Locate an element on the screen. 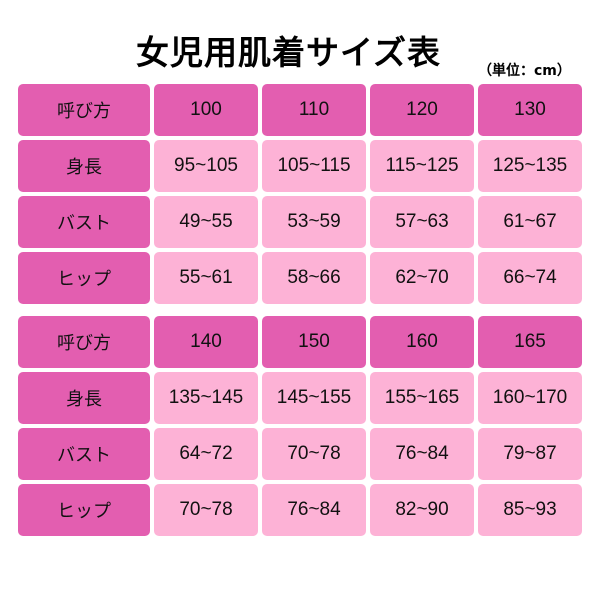 Image resolution: width=600 pixels, height=600 pixels. value-cell: 61~67 is located at coordinates (530, 222).